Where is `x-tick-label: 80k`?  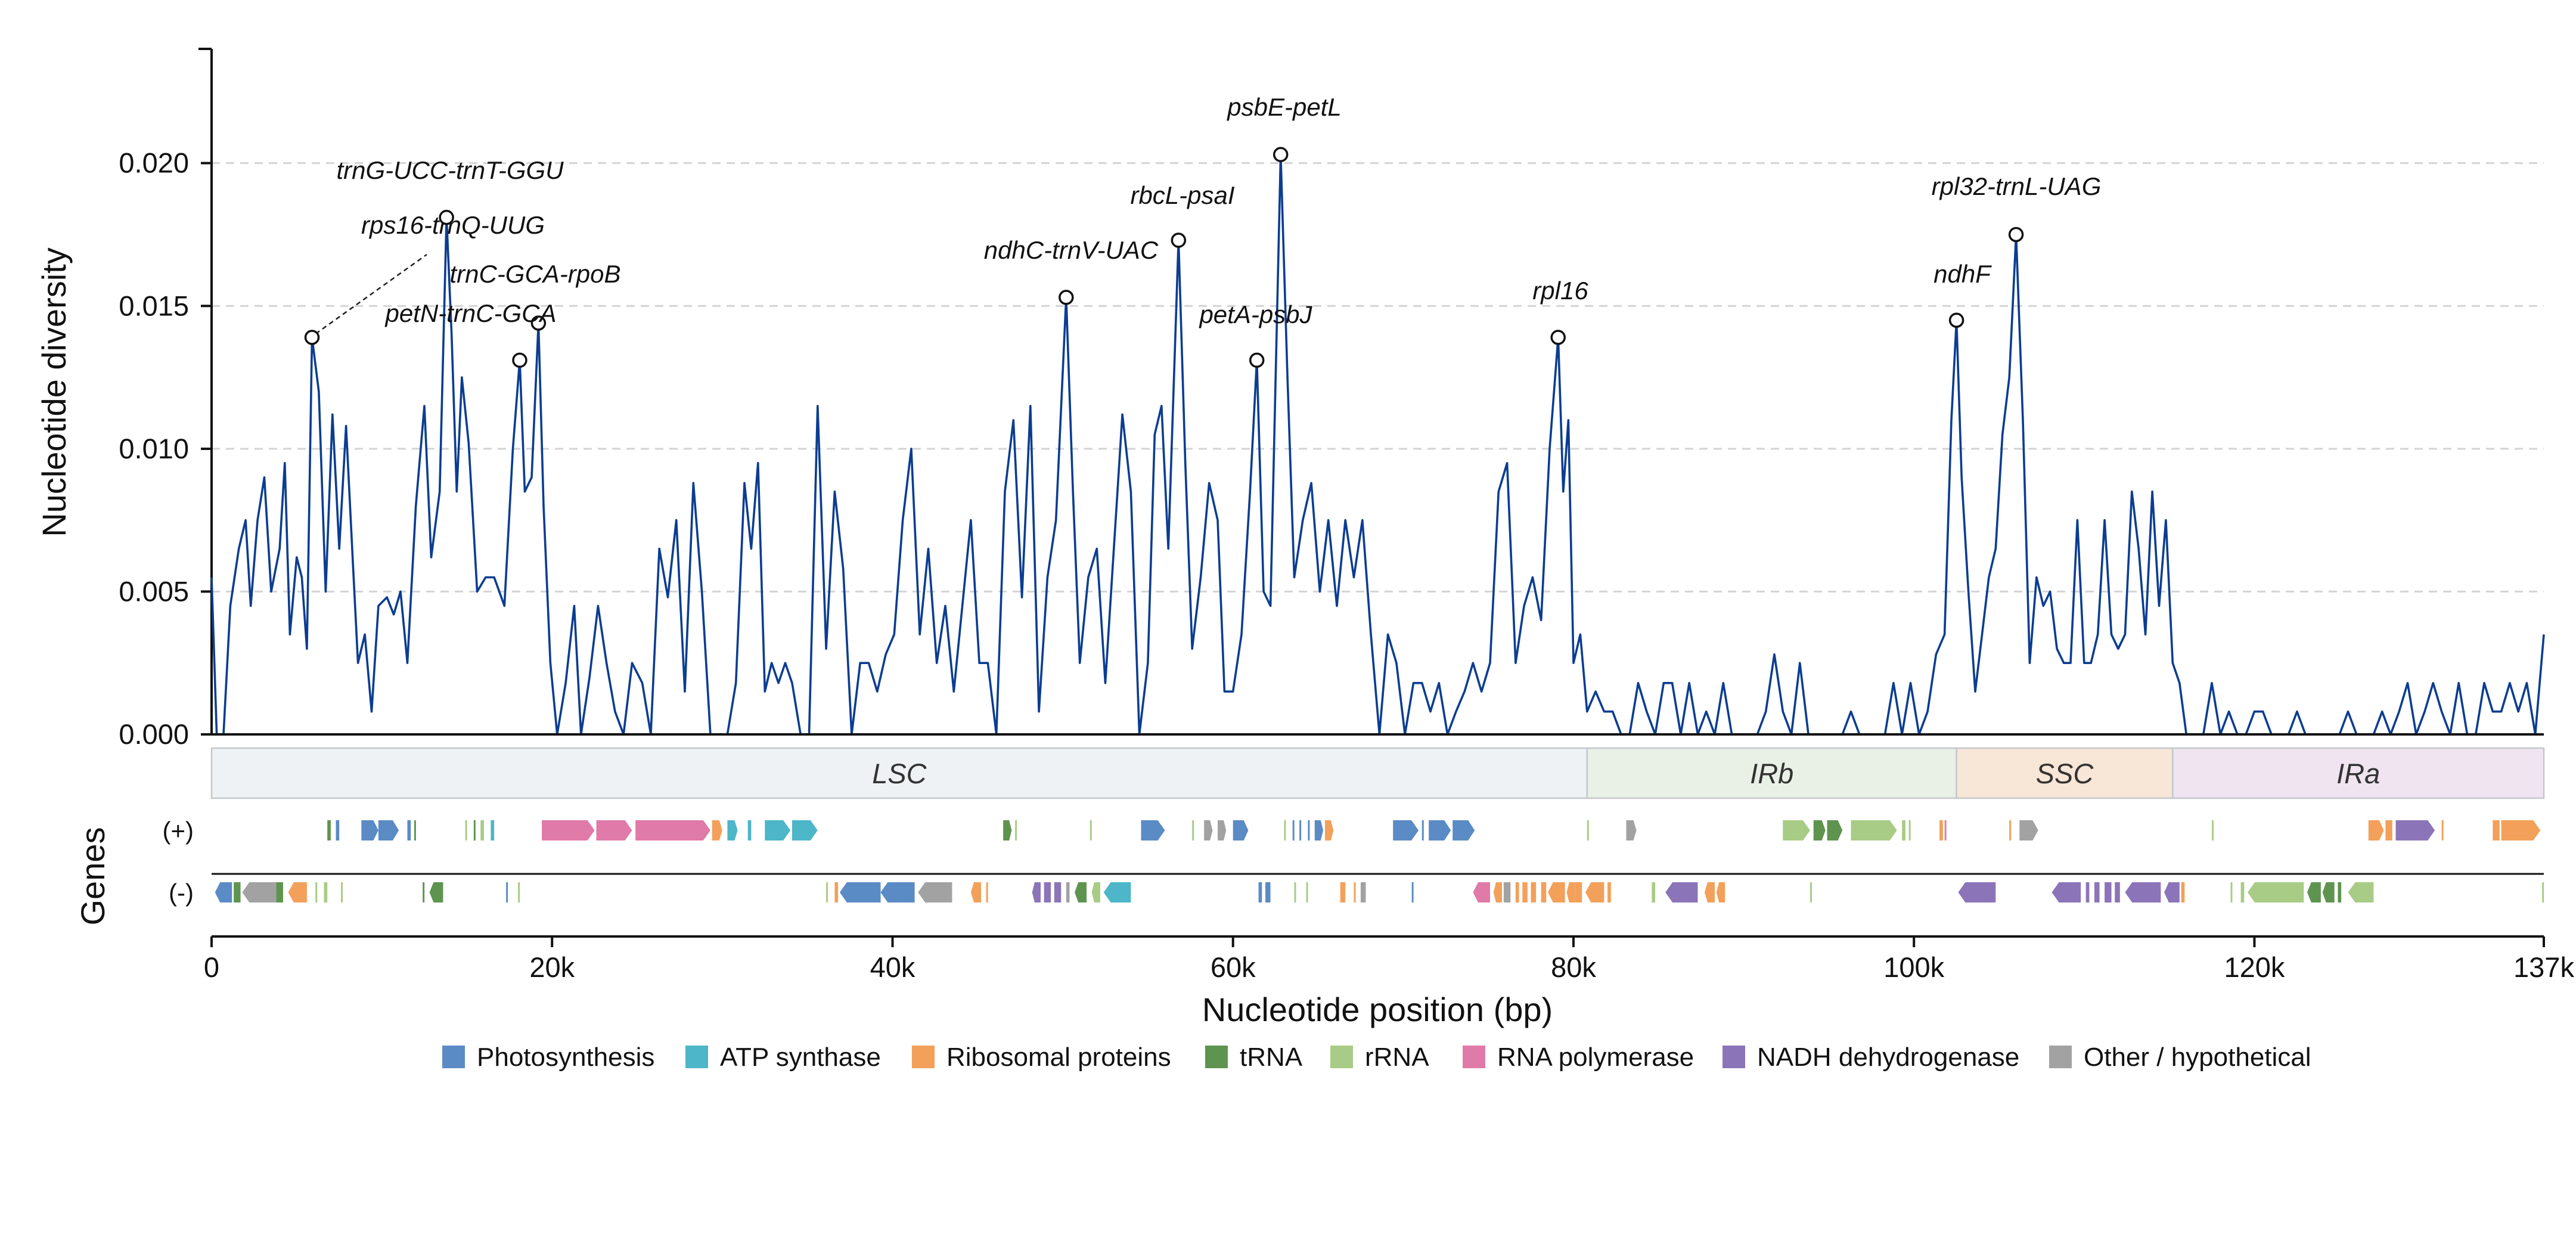 x-tick-label: 80k is located at coordinates (1574, 967).